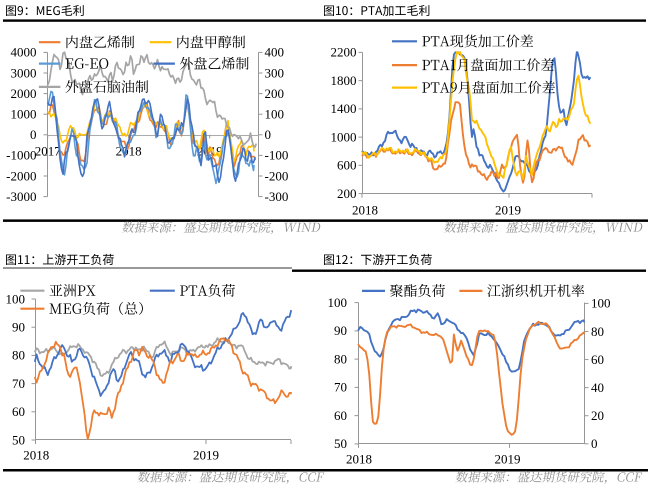  What do you see at coordinates (275, 72) in the screenshot?
I see `svg-text: 300` at bounding box center [275, 72].